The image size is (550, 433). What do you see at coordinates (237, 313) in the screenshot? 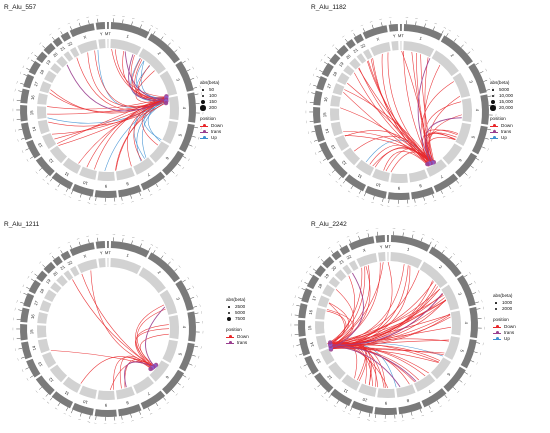
I see `size-legend-items: 2500 5000 7500` at bounding box center [237, 313].